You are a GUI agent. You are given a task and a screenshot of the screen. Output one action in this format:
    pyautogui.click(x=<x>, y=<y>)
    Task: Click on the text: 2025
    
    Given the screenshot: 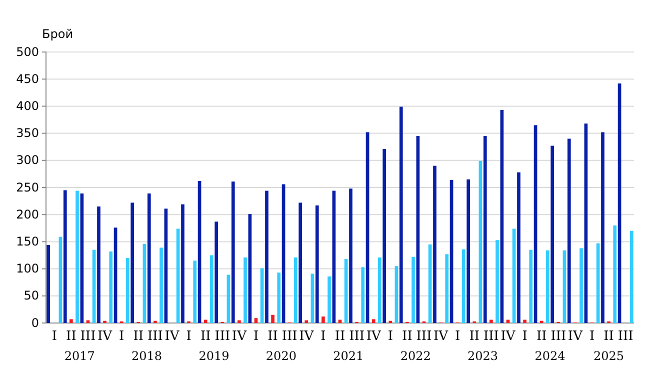 What is the action you would take?
    pyautogui.click(x=609, y=356)
    